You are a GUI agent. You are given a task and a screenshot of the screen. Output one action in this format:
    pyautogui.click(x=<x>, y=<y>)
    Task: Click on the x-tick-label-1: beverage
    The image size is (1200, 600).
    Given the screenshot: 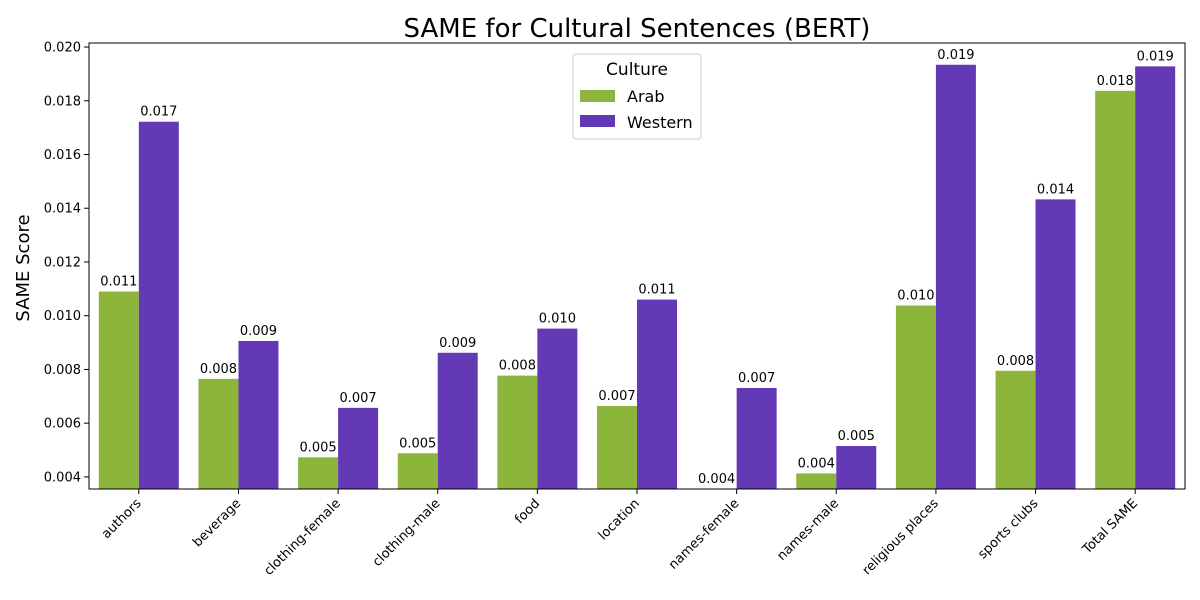 What is the action you would take?
    pyautogui.click(x=217, y=523)
    